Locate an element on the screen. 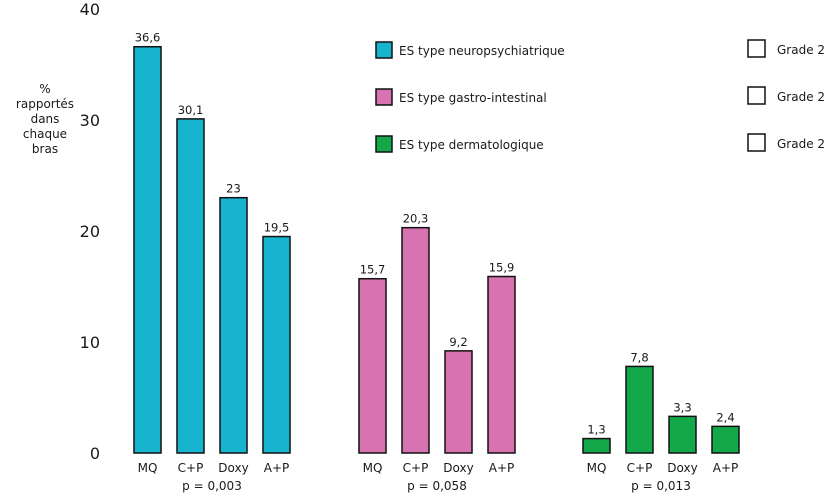 The height and width of the screenshot is (497, 829). y-axis-label-line: rapportés is located at coordinates (45, 104).